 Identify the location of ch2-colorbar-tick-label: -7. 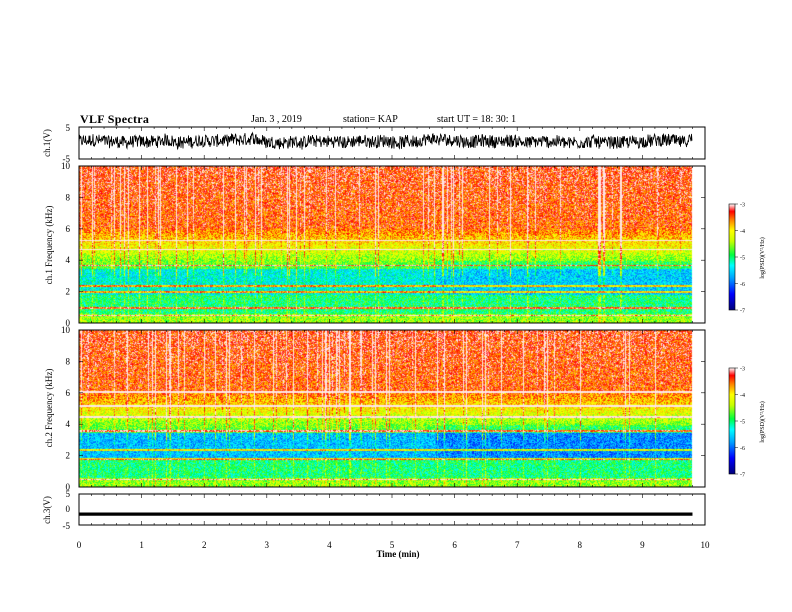
(742, 476).